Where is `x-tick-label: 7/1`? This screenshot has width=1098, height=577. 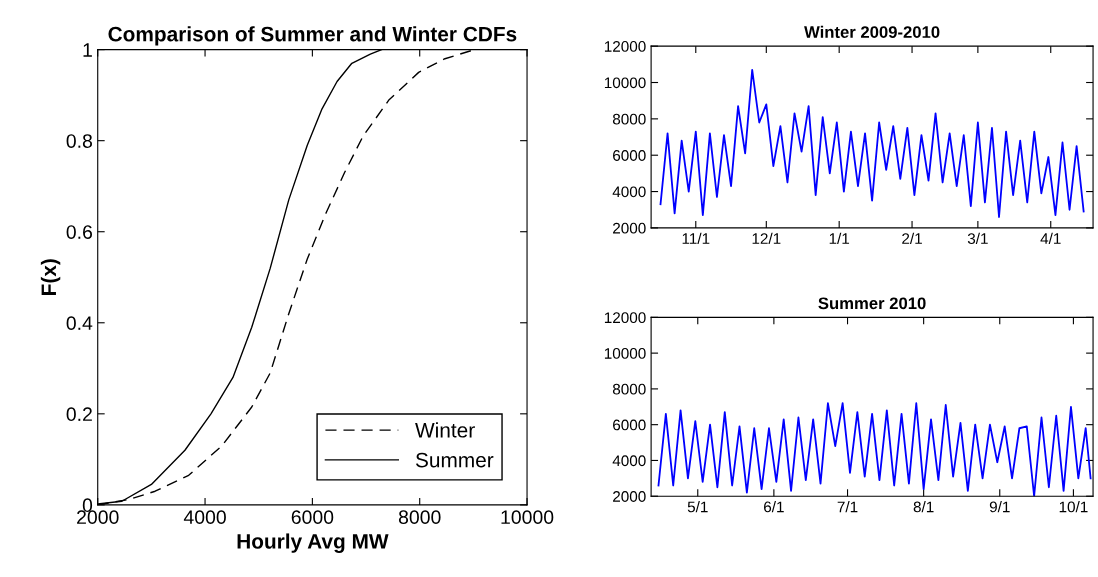 x-tick-label: 7/1 is located at coordinates (847, 507).